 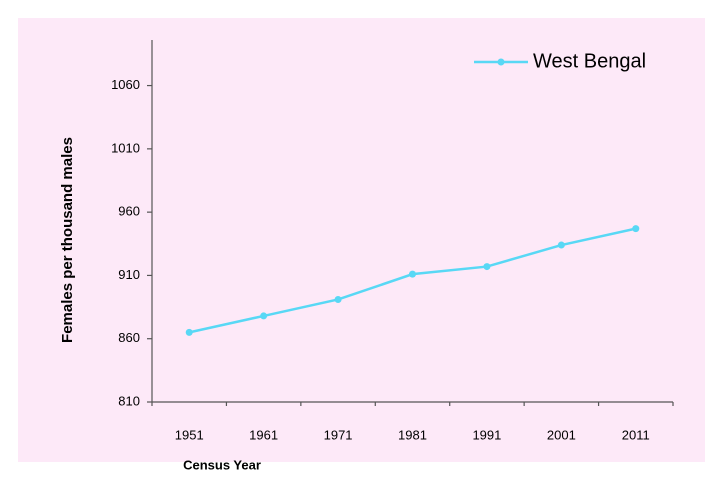 I want to click on legend-marker, so click(x=501, y=62).